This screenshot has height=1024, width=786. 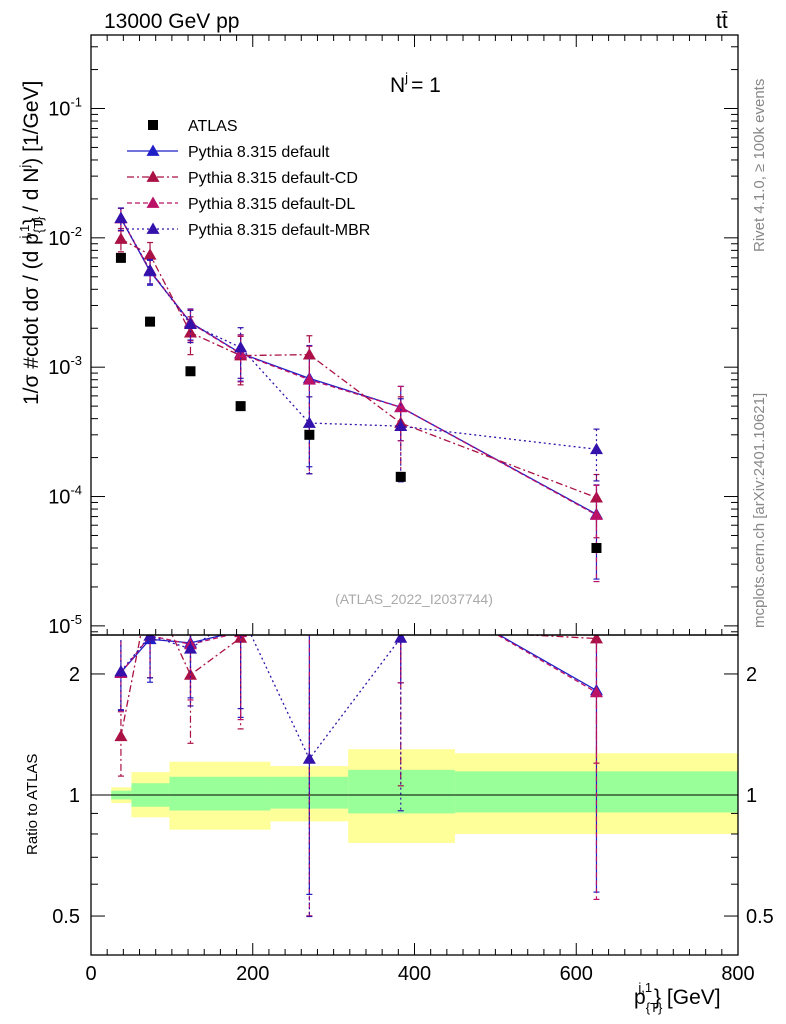 I want to click on legend-label: Pythia 8.315 default-CD, so click(x=273, y=178).